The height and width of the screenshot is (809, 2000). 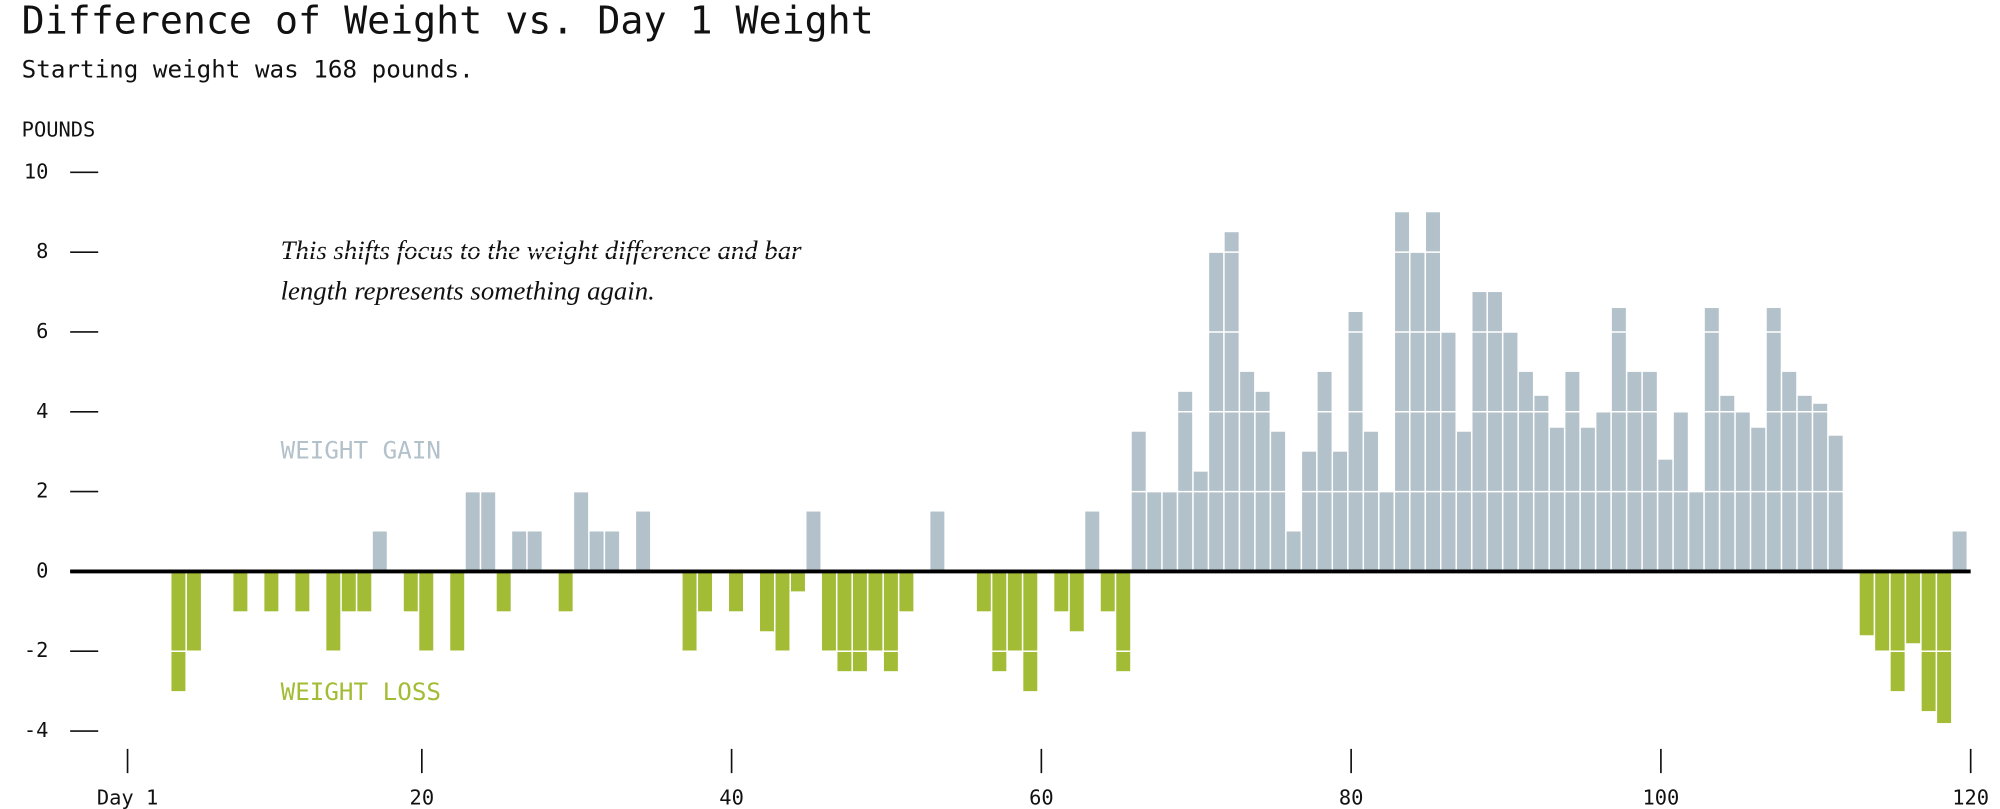 I want to click on y-tick-label: -2, so click(x=36, y=650).